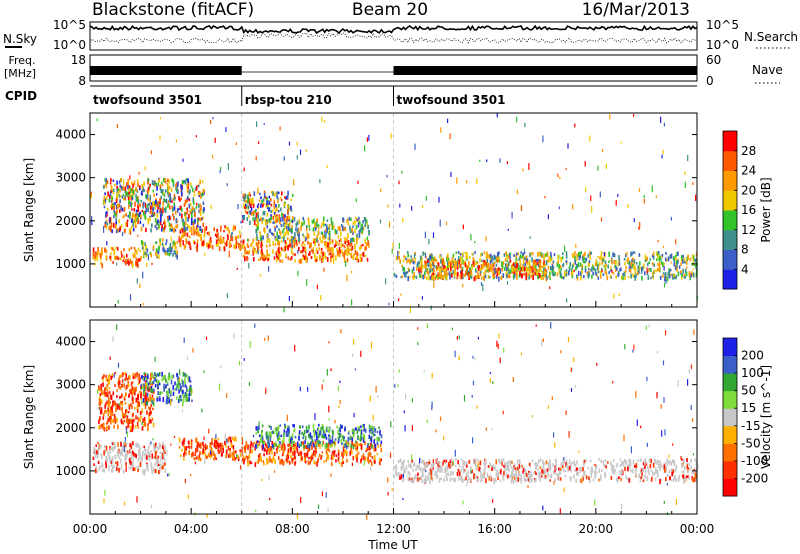 Image resolution: width=800 pixels, height=554 pixels. Describe the element at coordinates (70, 178) in the screenshot. I see `y-tick-label: 3000` at that location.